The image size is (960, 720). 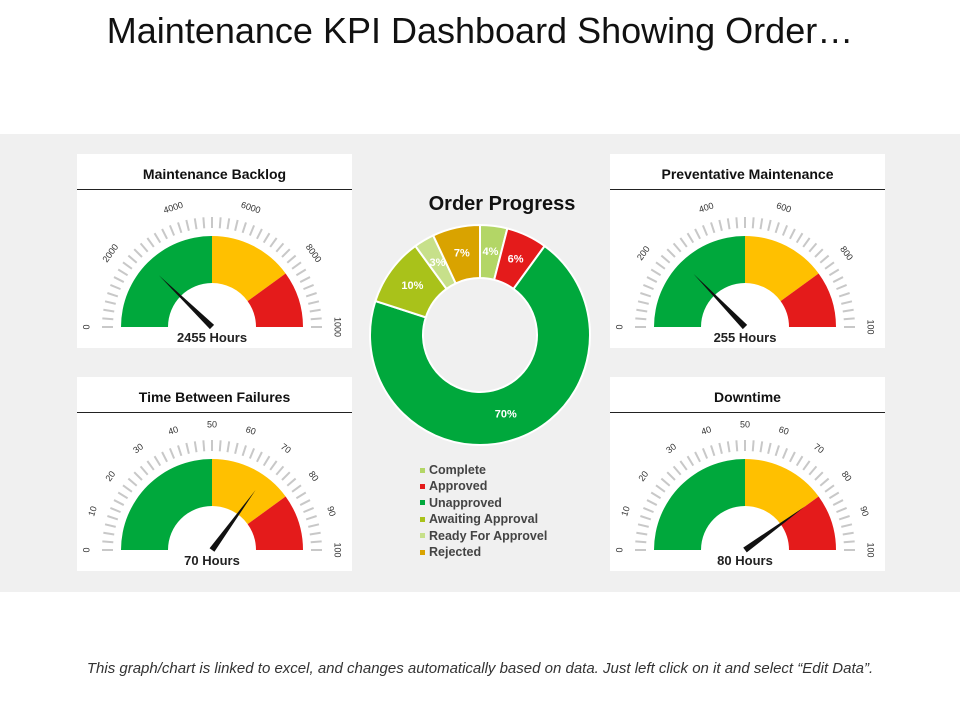 I want to click on gauge-tick-label: 0, so click(x=86, y=326).